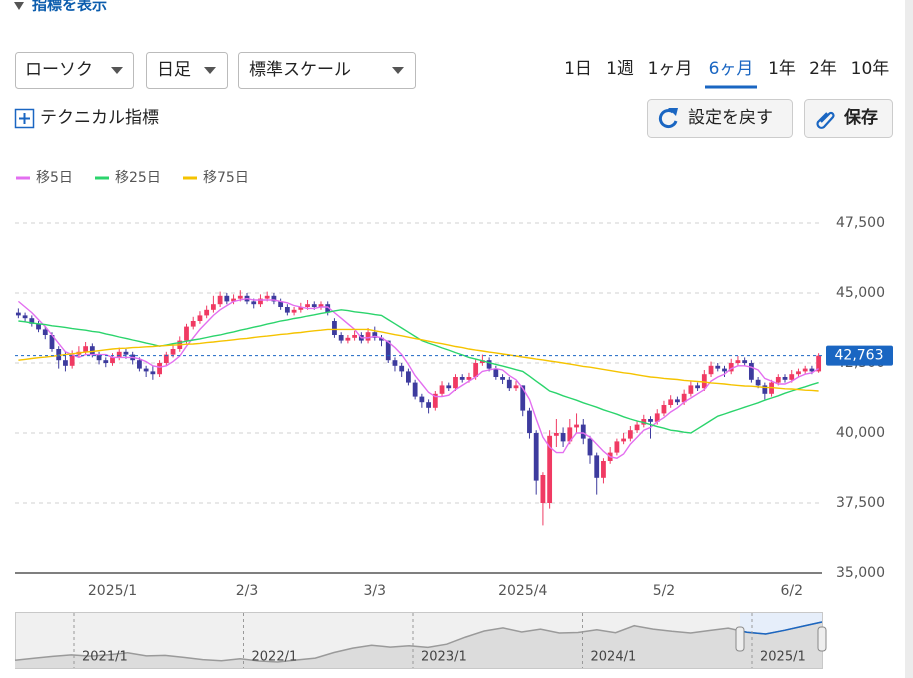 This screenshot has height=678, width=913. What do you see at coordinates (860, 223) in the screenshot?
I see `y-tick-label: 47,500` at bounding box center [860, 223].